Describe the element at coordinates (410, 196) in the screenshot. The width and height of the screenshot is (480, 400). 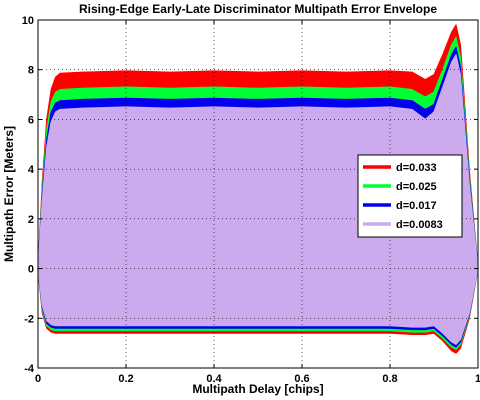
I see `legend: d=0.033 d=0.025 d=0.017 d=0.0083` at that location.